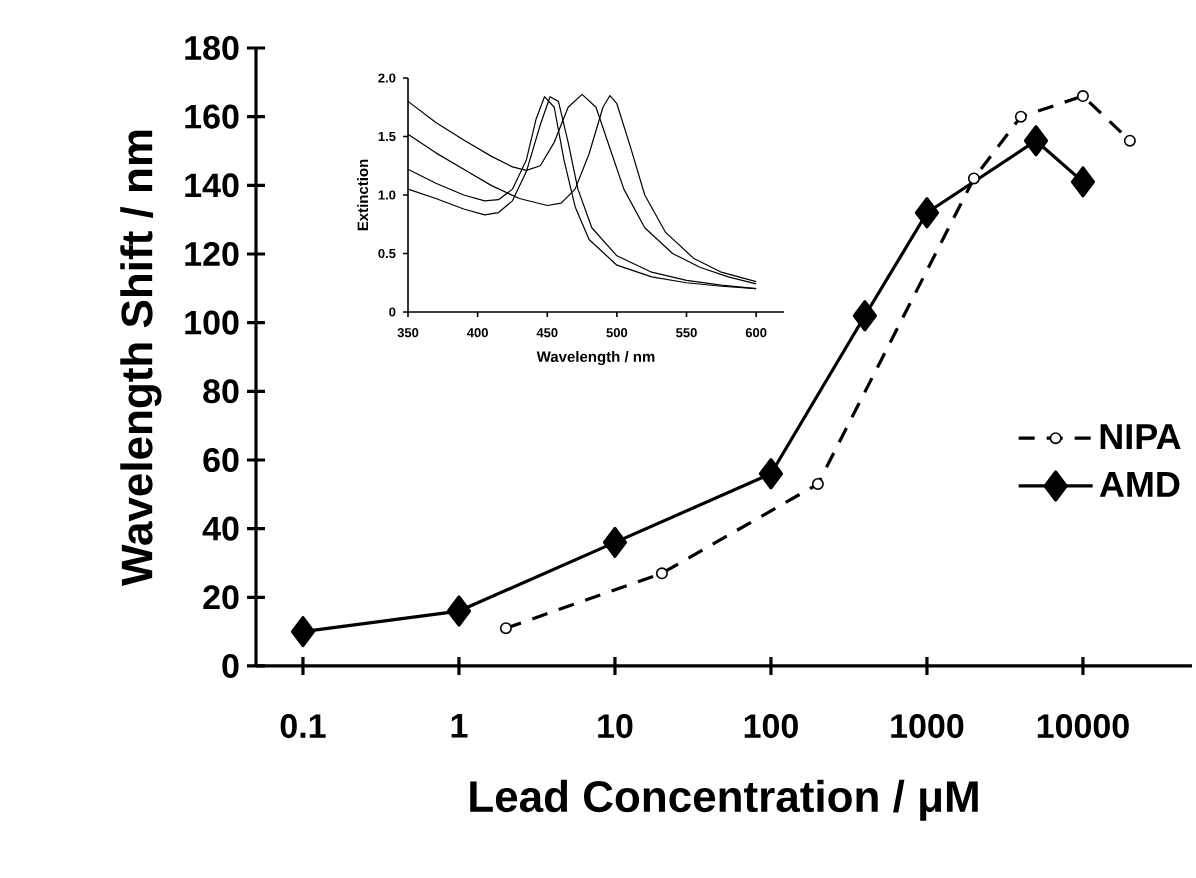  I want to click on x-tick-label: 10000, so click(1083, 726).